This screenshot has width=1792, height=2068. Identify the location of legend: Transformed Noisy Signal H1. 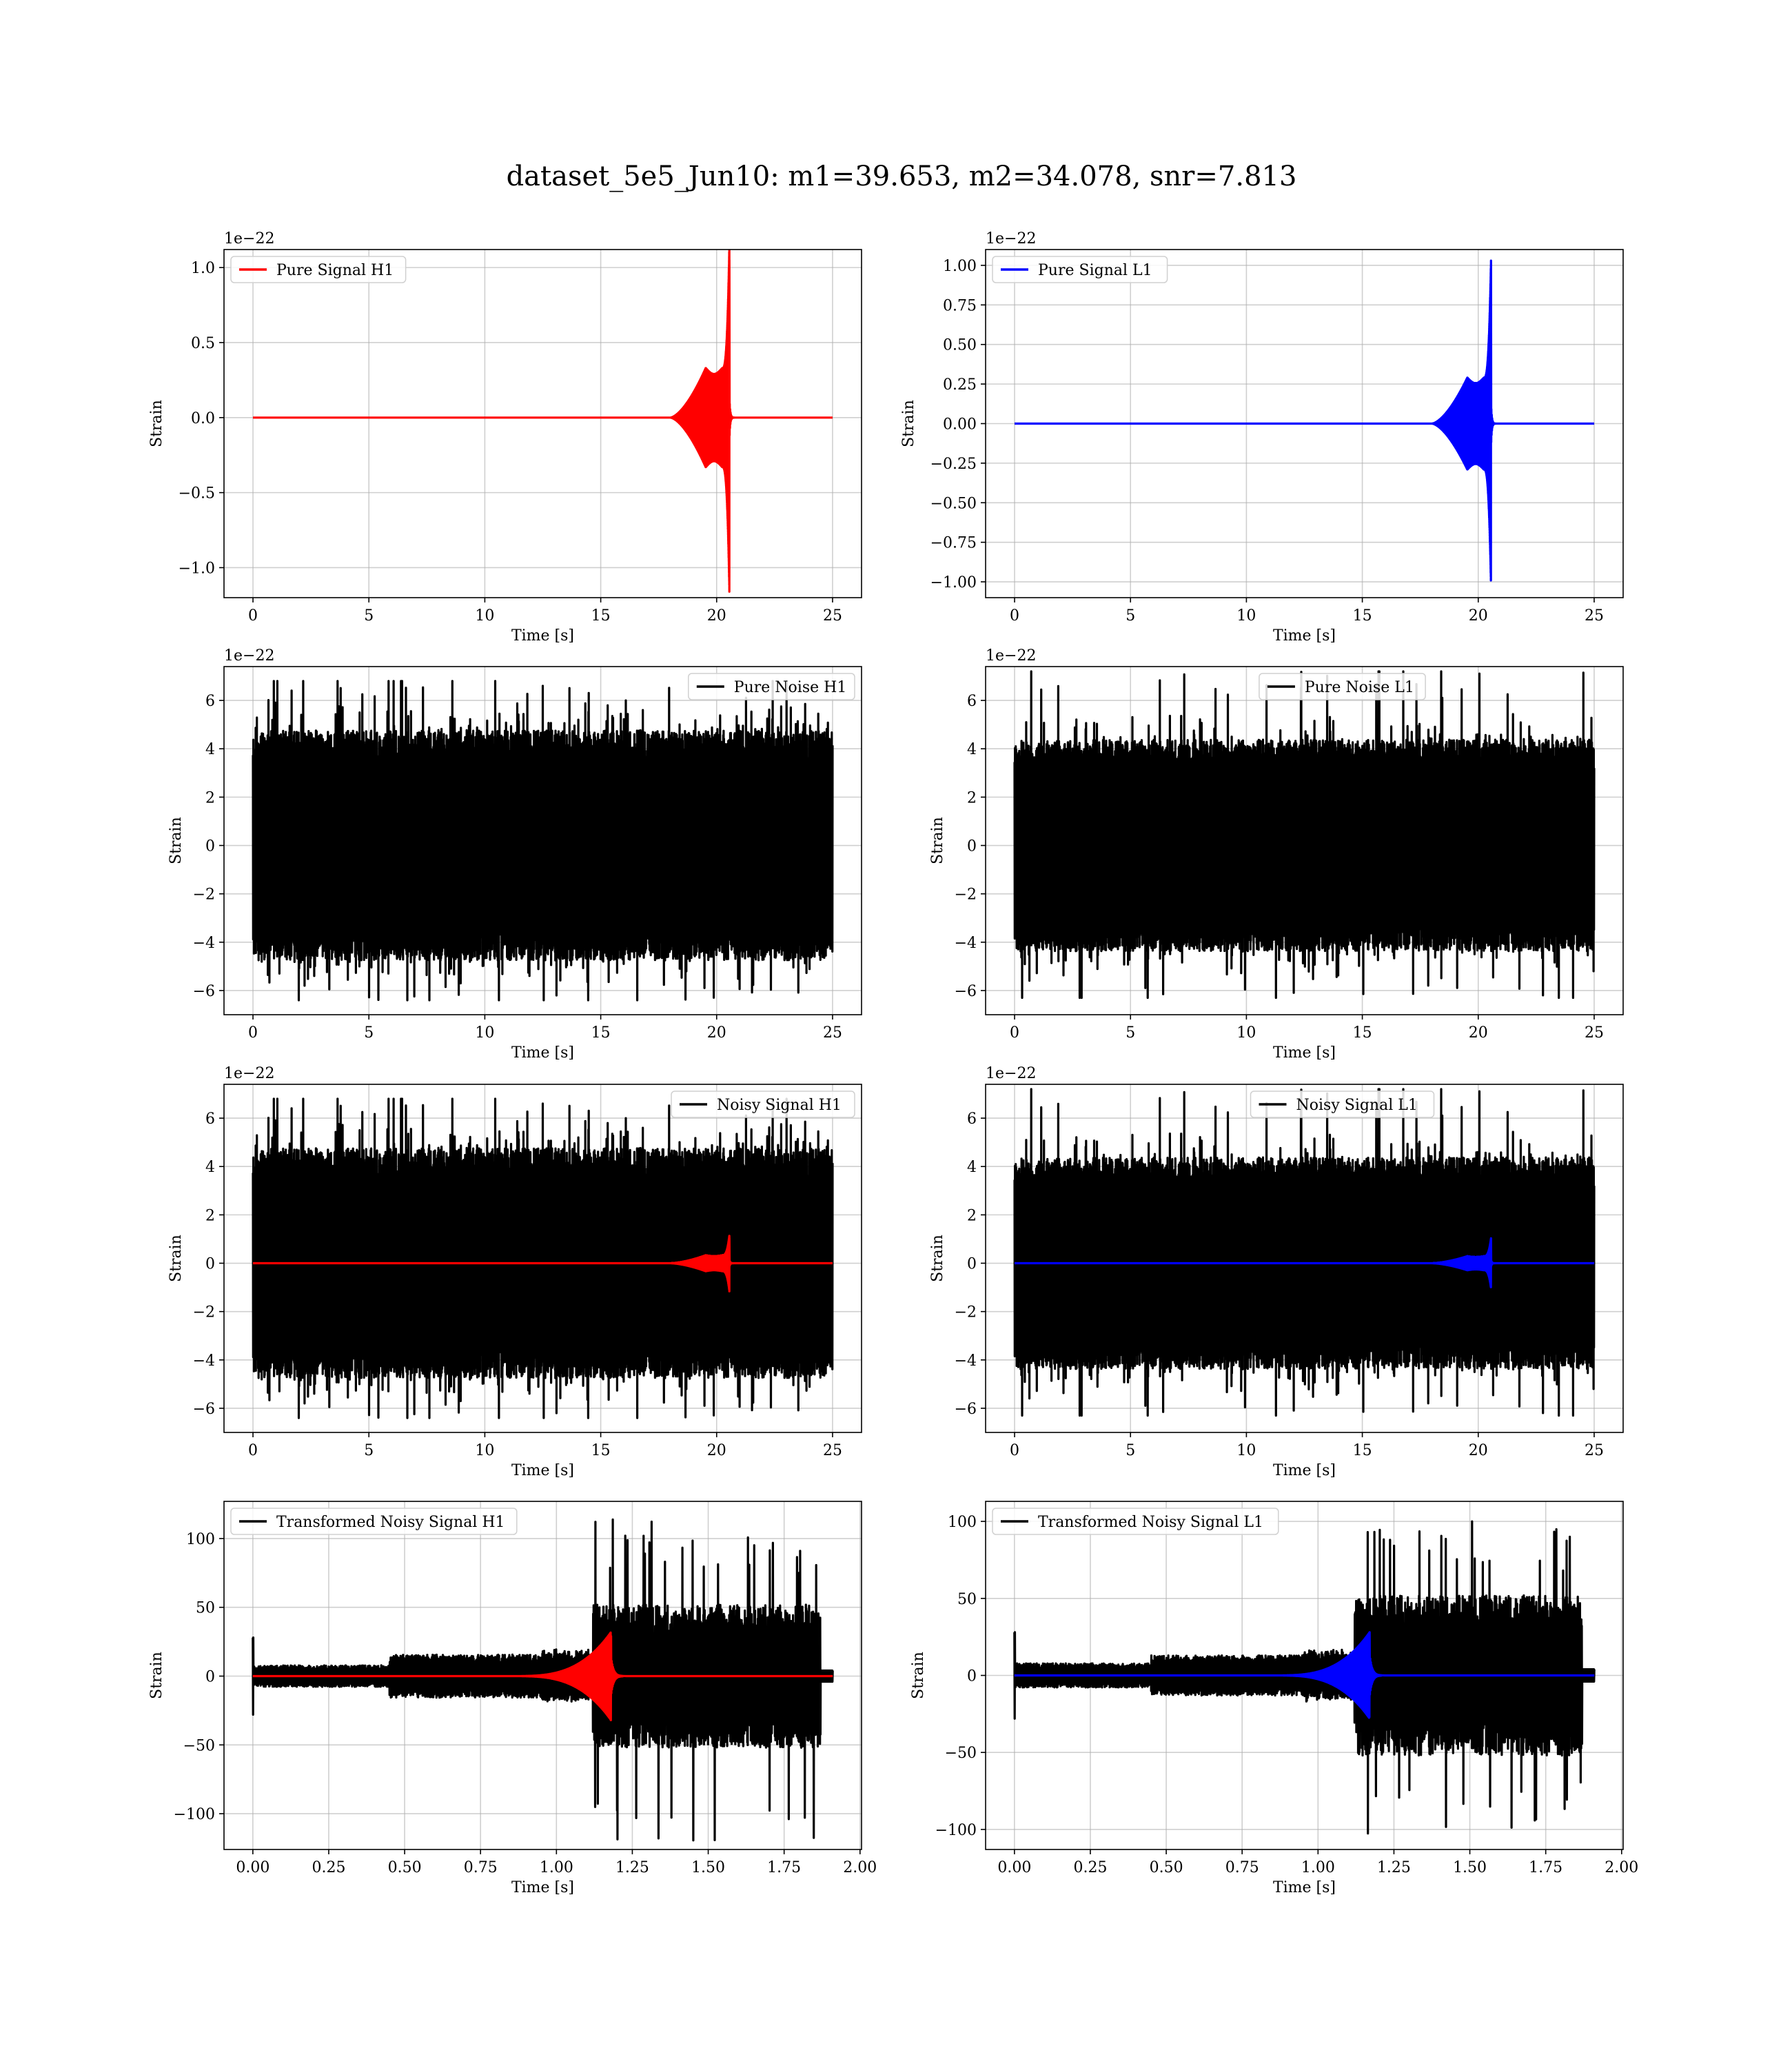
(374, 1521).